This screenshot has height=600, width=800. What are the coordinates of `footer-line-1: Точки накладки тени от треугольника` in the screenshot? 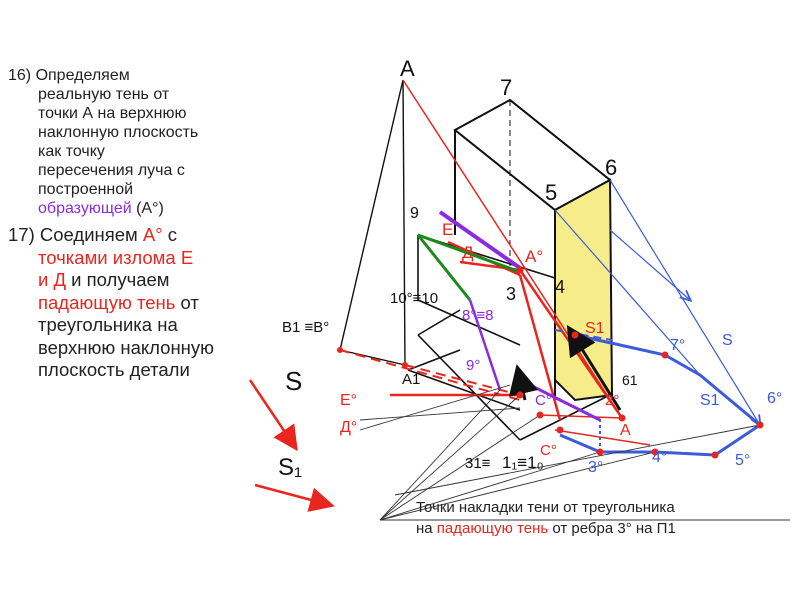 It's located at (545, 507).